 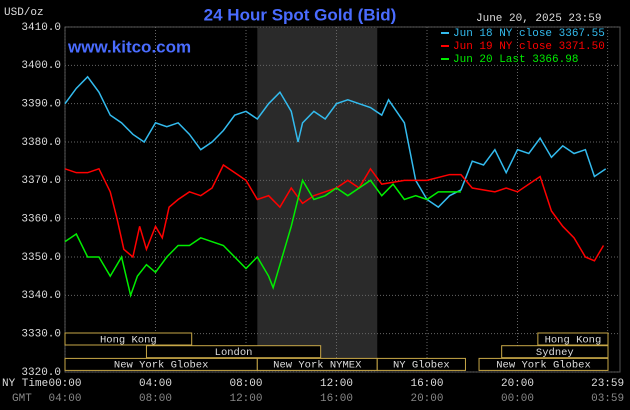 I want to click on y-tick-label: 3320.0, so click(x=41, y=373).